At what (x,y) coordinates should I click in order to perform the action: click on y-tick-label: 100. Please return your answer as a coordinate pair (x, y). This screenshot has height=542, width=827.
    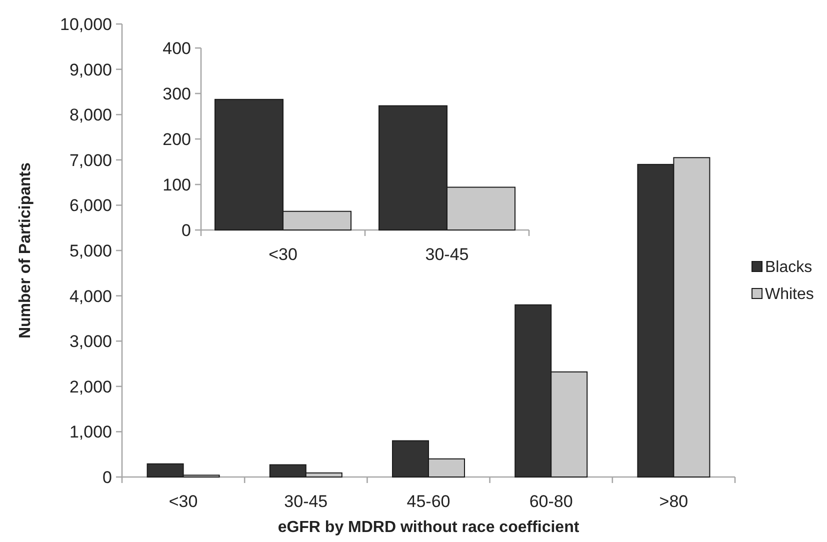
    Looking at the image, I should click on (176, 184).